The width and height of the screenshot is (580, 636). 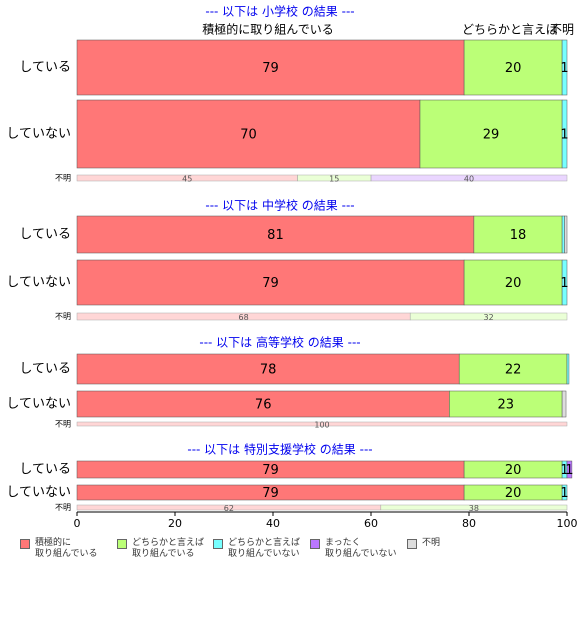 I want to click on value-label: 45, so click(x=187, y=179).